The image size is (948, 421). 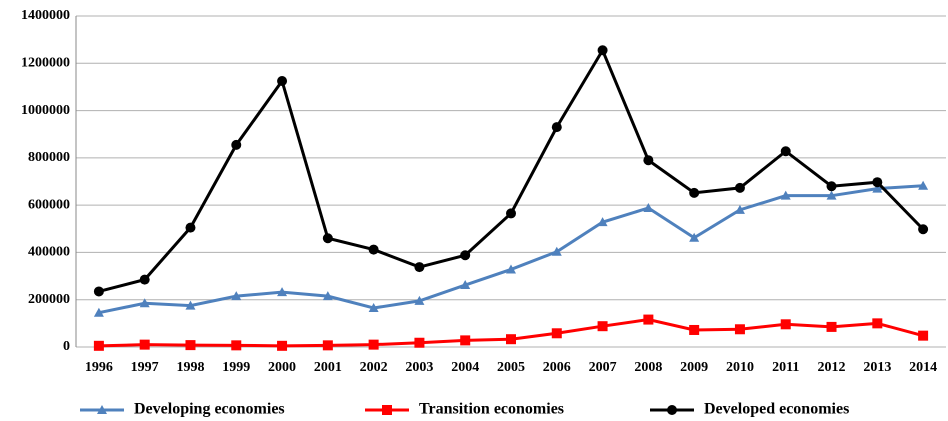 I want to click on x-tick-label: 2000, so click(x=282, y=367).